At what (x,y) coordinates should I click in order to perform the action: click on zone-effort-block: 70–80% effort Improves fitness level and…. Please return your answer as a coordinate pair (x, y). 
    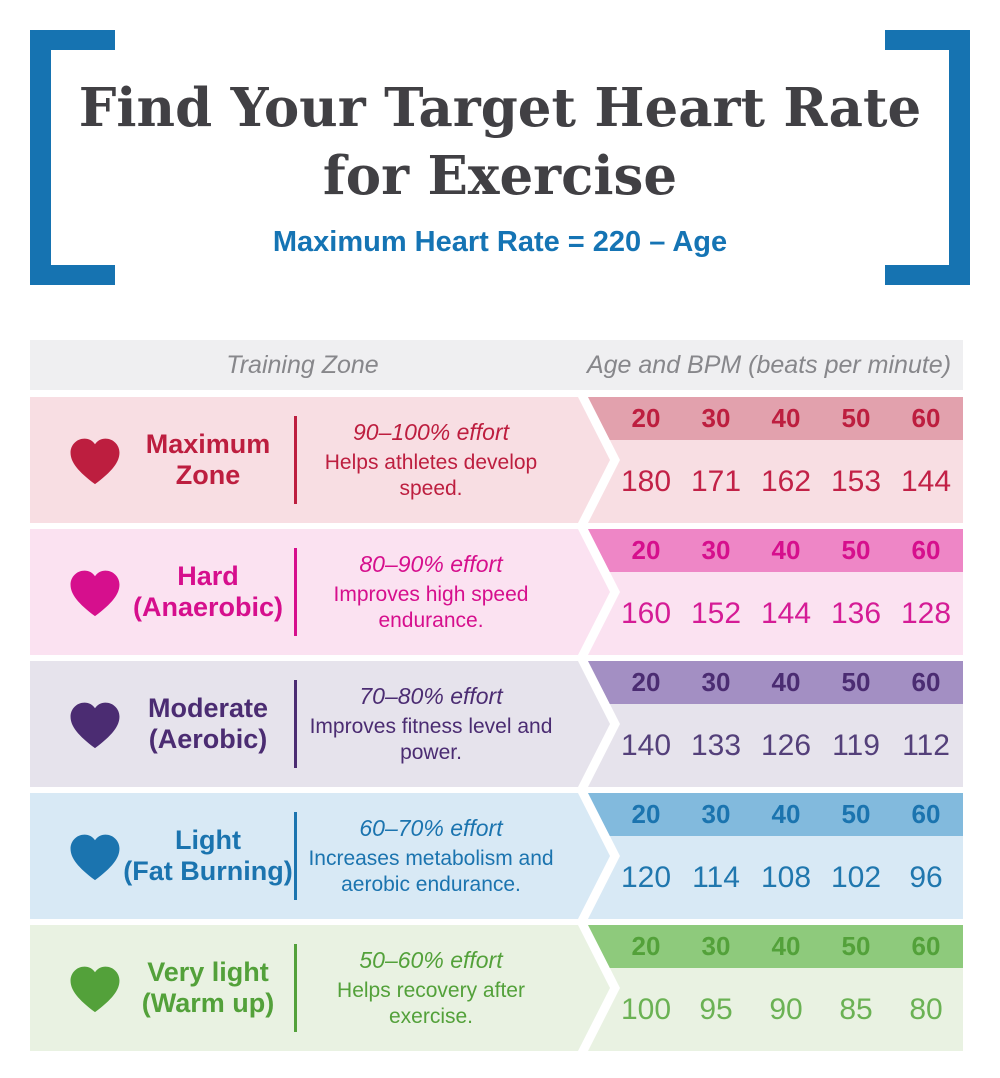
    Looking at the image, I should click on (453, 724).